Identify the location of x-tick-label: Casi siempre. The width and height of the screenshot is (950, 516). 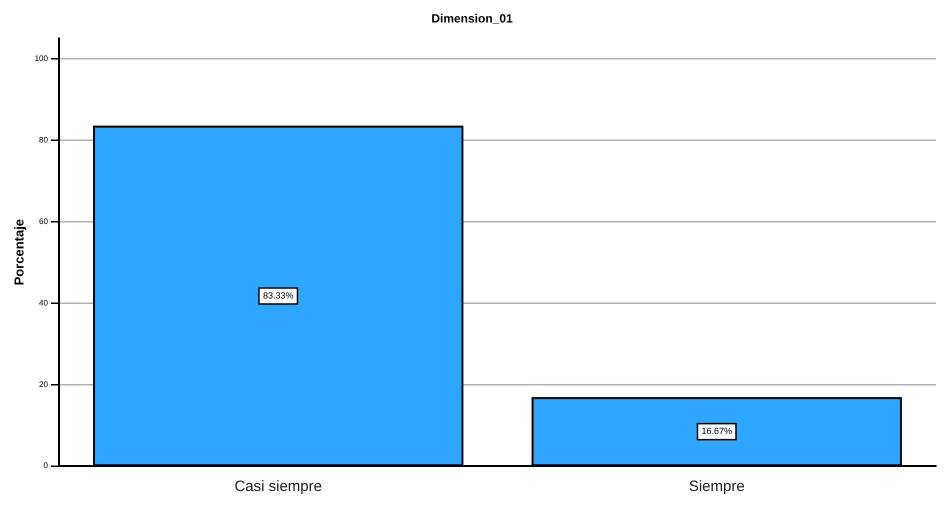
(278, 487).